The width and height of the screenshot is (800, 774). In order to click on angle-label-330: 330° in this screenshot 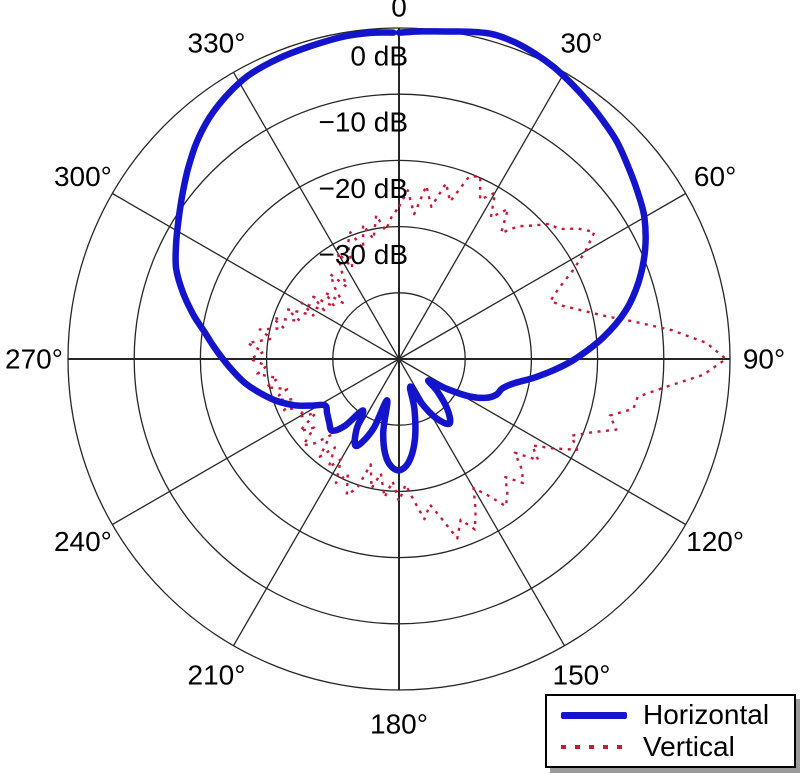, I will do `click(217, 42)`.